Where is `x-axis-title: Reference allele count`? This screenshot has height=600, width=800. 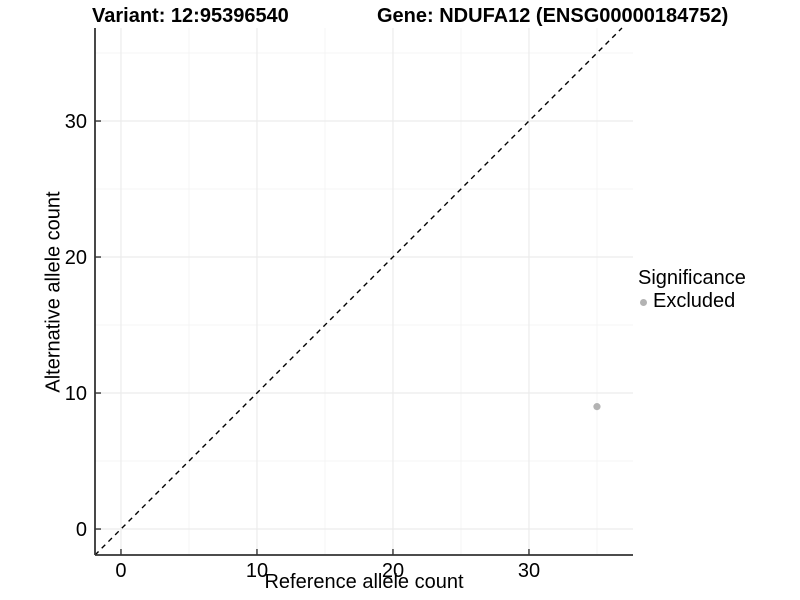
x-axis-title: Reference allele count is located at coordinates (364, 582).